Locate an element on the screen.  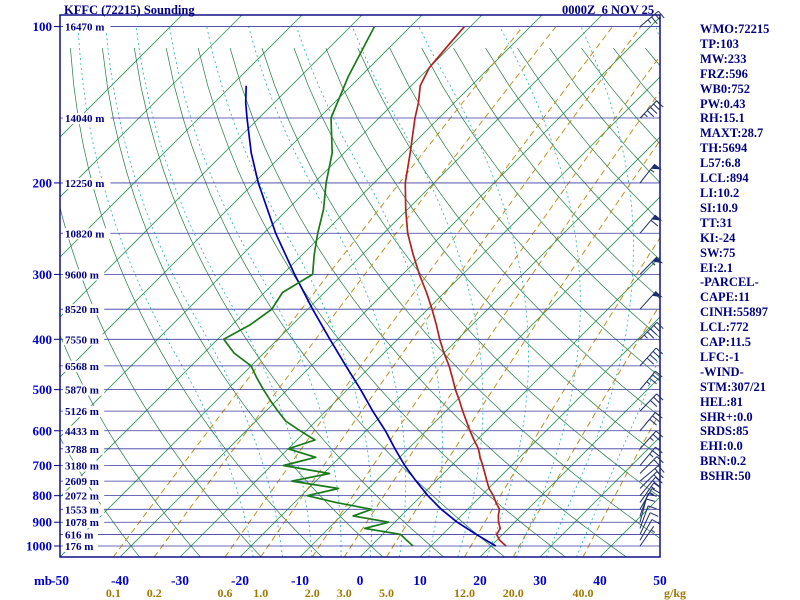
svg-text: 2072 m is located at coordinates (82, 497).